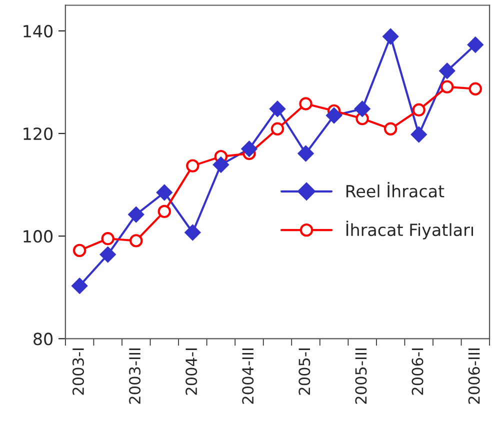 Image resolution: width=492 pixels, height=437 pixels. What do you see at coordinates (134, 376) in the screenshot?
I see `x-tick-label: 2003-III` at bounding box center [134, 376].